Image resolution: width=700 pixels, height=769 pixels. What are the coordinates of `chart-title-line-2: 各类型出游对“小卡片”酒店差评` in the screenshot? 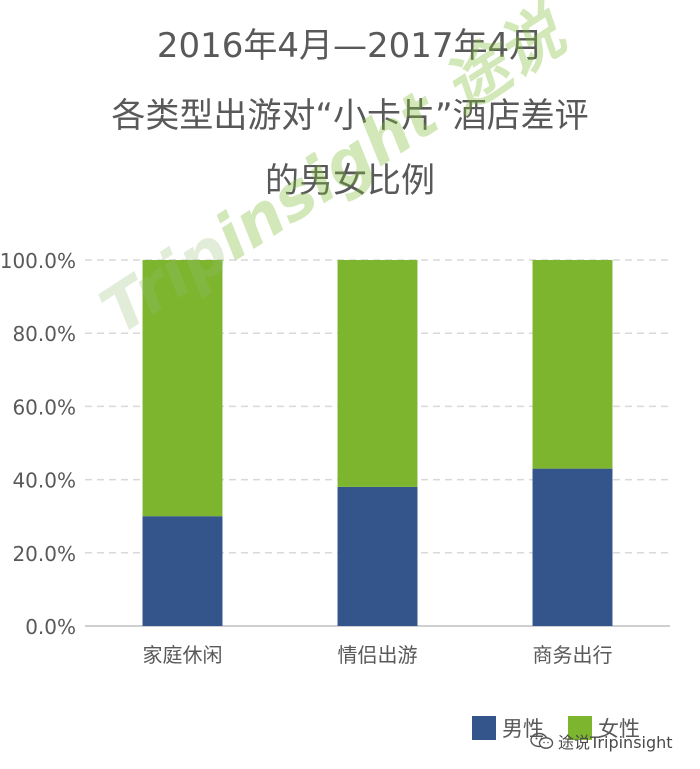 It's located at (350, 116).